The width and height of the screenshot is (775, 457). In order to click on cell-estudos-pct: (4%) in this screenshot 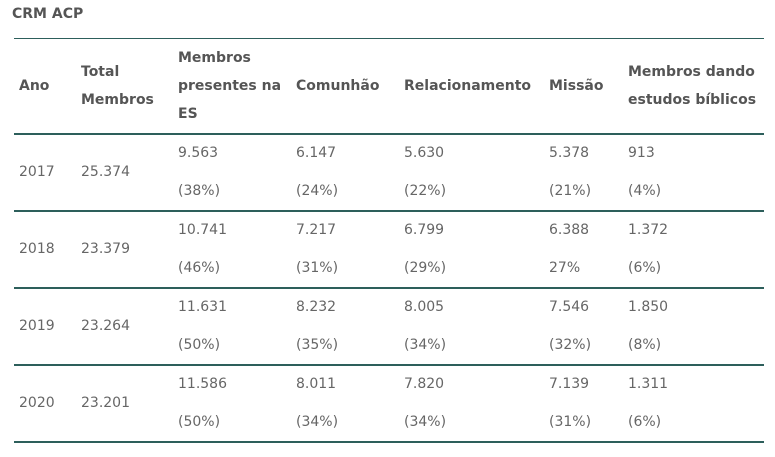, I will do `click(645, 191)`.